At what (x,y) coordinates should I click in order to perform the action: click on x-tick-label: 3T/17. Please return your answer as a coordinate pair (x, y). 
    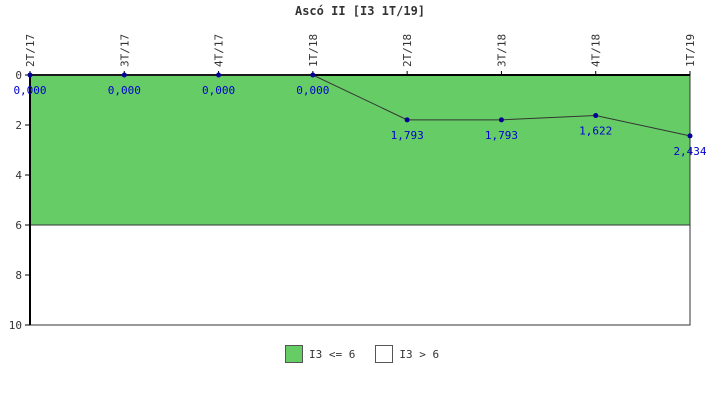
    Looking at the image, I should click on (124, 50).